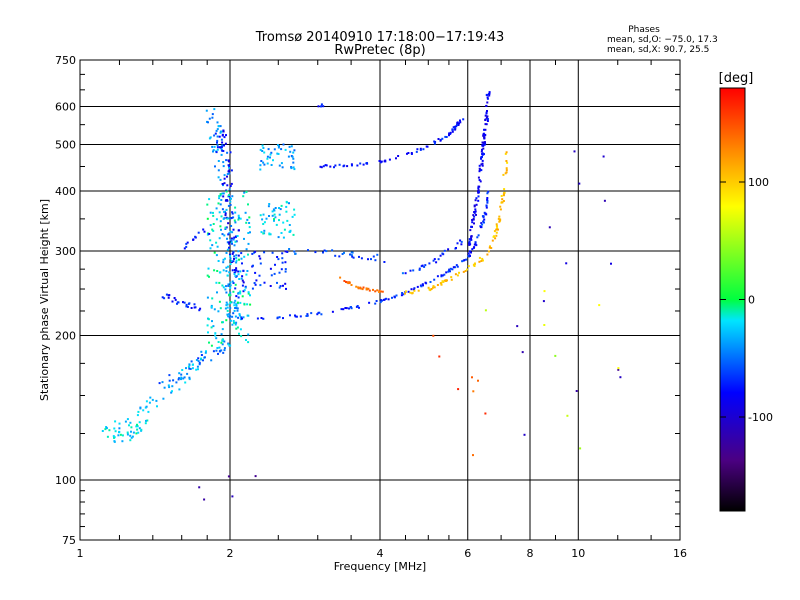 The image size is (800, 600). What do you see at coordinates (380, 37) in the screenshot?
I see `chart-title: Tromsø 20140910 17:18:00−17:19:43` at bounding box center [380, 37].